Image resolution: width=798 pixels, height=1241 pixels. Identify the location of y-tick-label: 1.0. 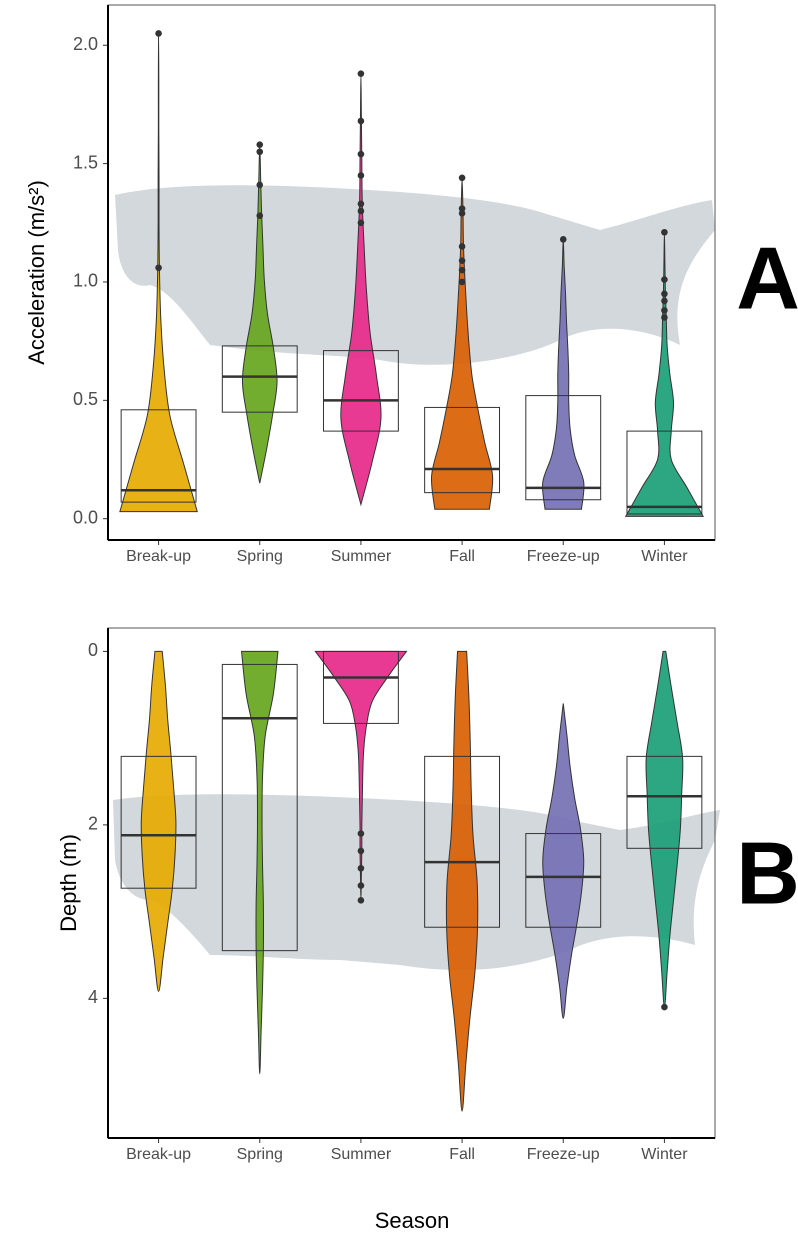
(85, 281).